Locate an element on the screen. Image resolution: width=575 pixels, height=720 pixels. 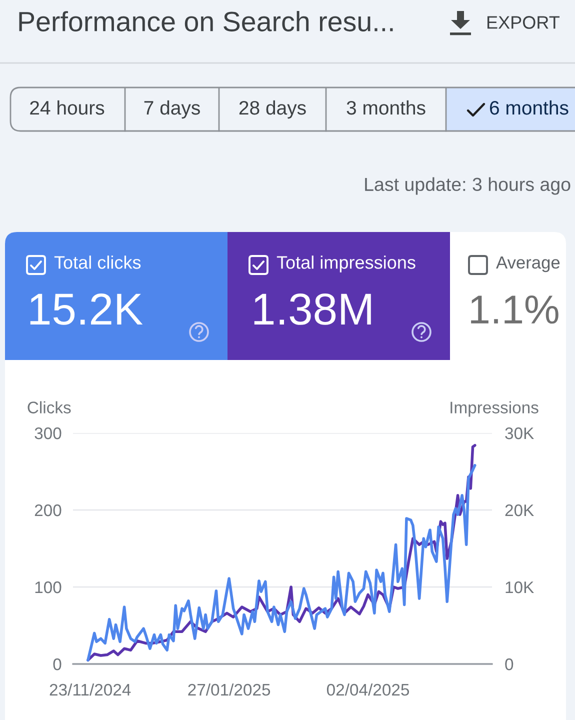
text: 1.38M is located at coordinates (312, 309).